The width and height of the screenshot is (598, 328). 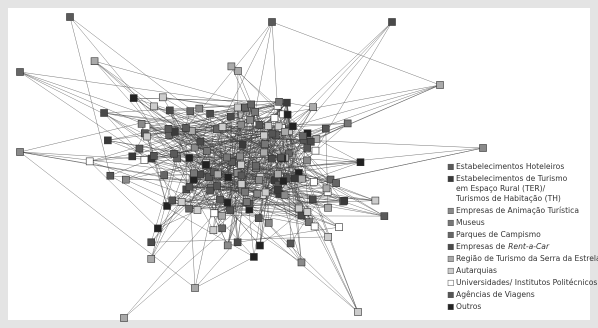 What do you see at coordinates (510, 166) in the screenshot?
I see `legend-label: Estabelecimentos Hoteleiros` at bounding box center [510, 166].